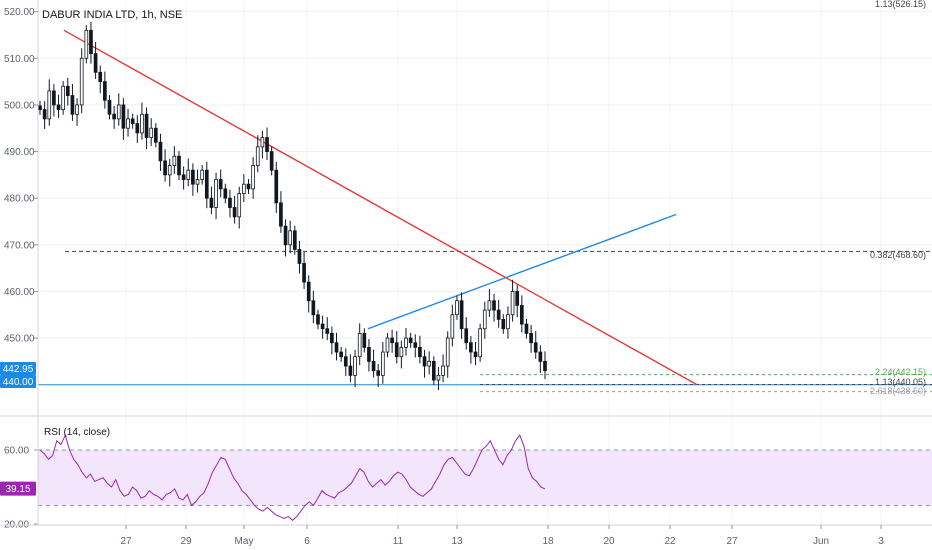 This screenshot has width=932, height=550. What do you see at coordinates (112, 15) in the screenshot?
I see `chart-title: DABUR INDIA LTD, 1h, NSE` at bounding box center [112, 15].